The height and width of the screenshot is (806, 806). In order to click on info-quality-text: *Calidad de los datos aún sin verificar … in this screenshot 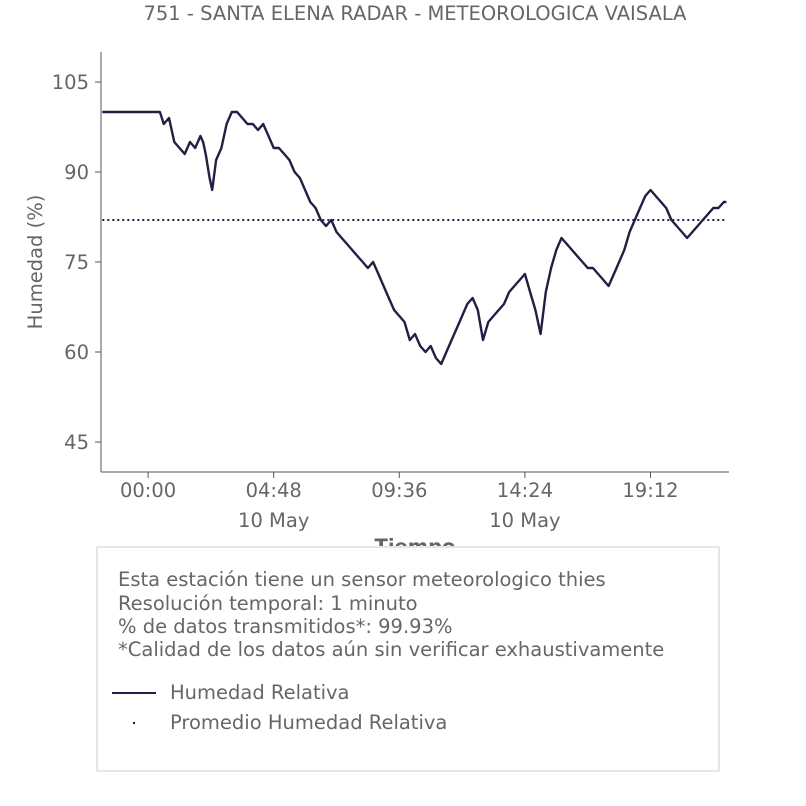, I will do `click(391, 649)`.